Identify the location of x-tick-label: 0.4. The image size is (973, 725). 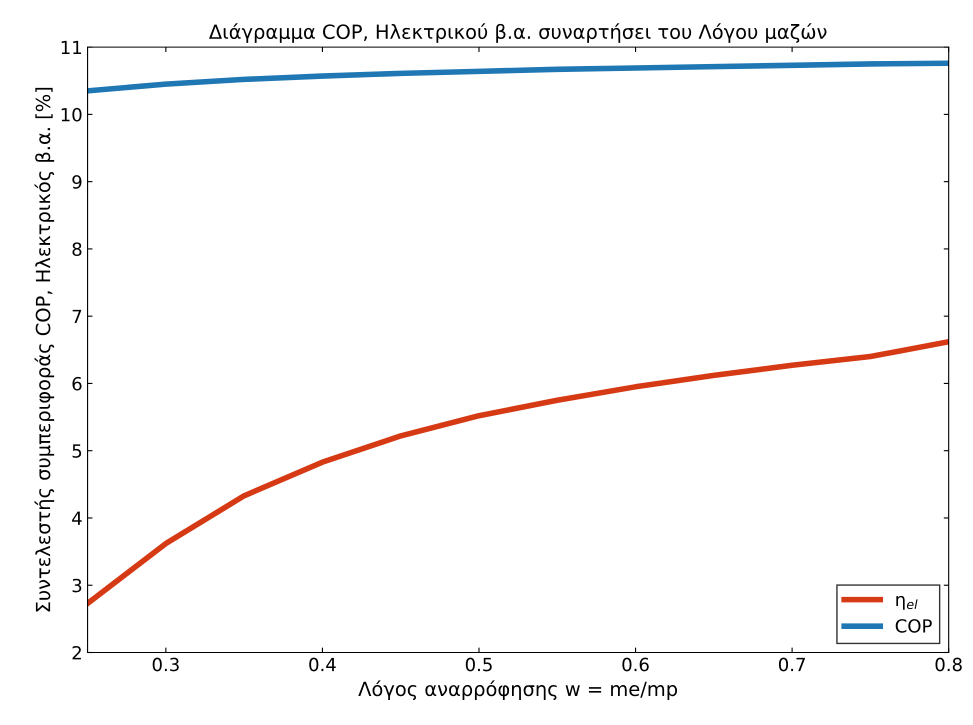
(322, 665).